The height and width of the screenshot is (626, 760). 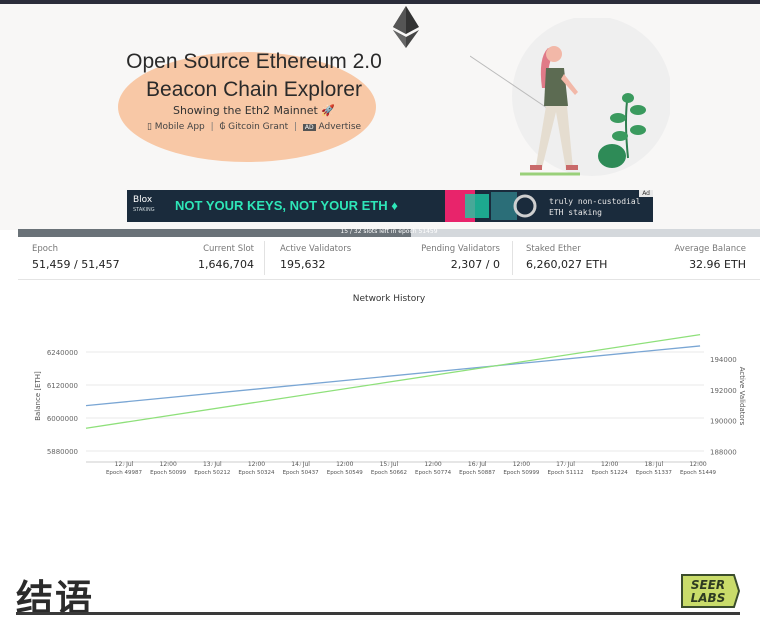 I want to click on stat-average-balance: Average Balance 32.96 ETH, so click(x=710, y=257).